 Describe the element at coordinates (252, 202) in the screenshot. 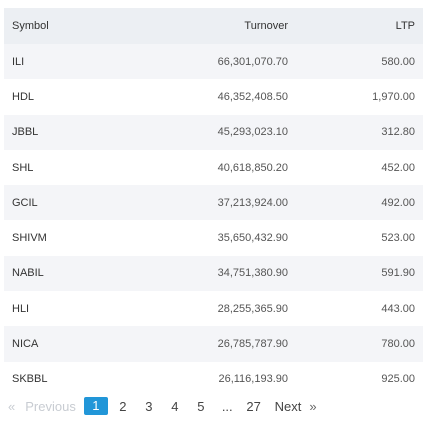

I see `cell-turnover: 37,213,924.00` at that location.